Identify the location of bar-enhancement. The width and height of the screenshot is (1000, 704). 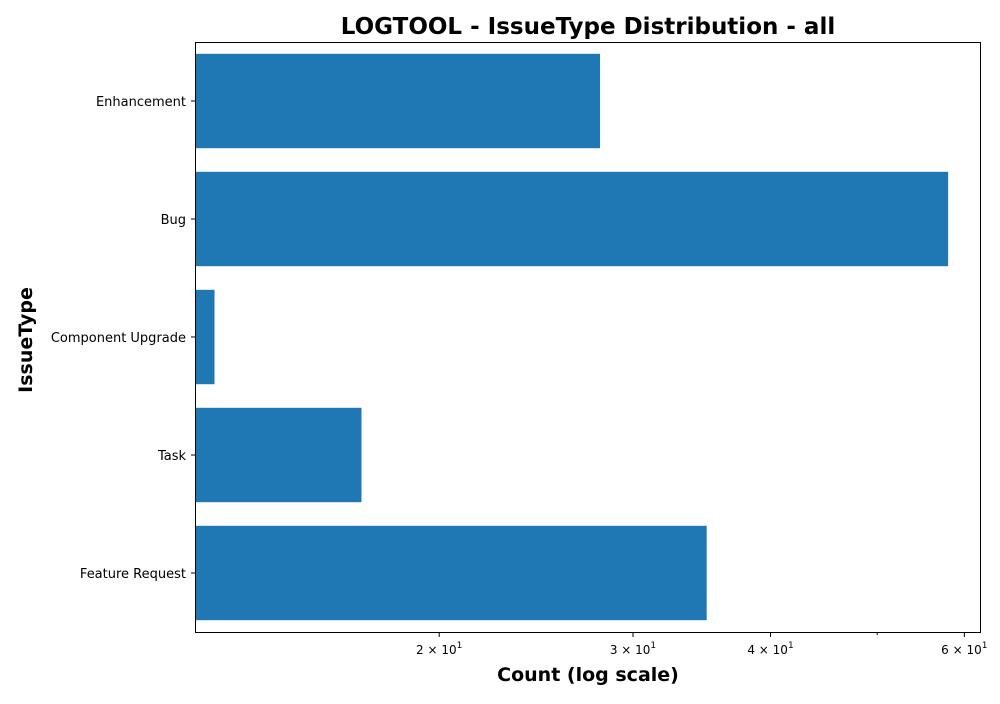
(398, 101).